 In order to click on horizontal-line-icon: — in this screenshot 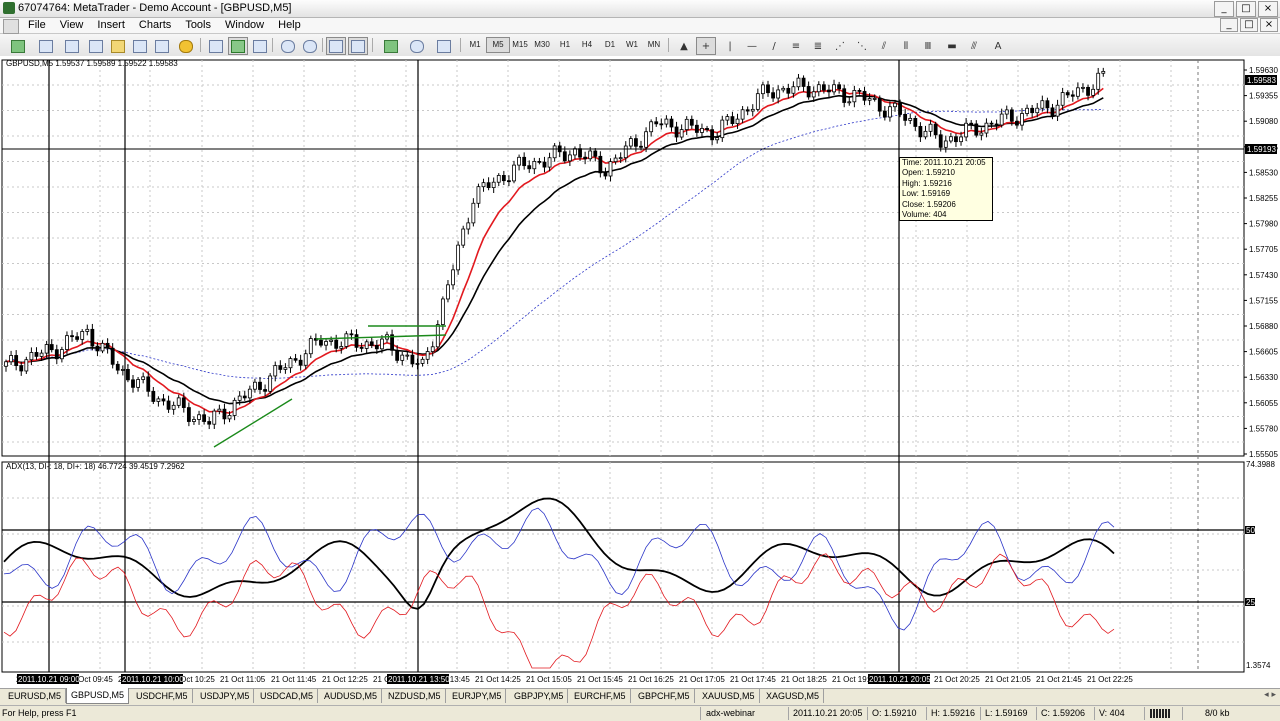, I will do `click(752, 46)`.